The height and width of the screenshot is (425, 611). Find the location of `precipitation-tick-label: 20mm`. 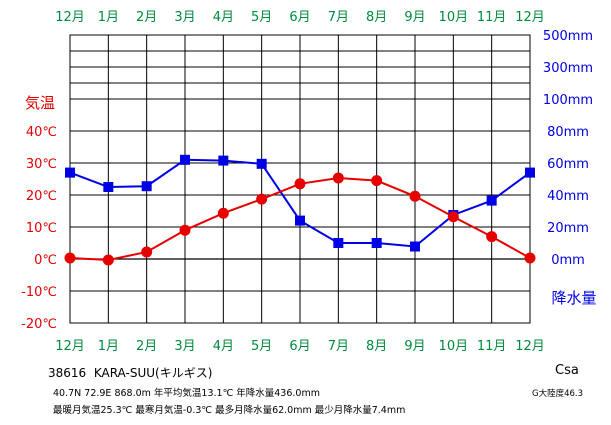

precipitation-tick-label: 20mm is located at coordinates (568, 228).